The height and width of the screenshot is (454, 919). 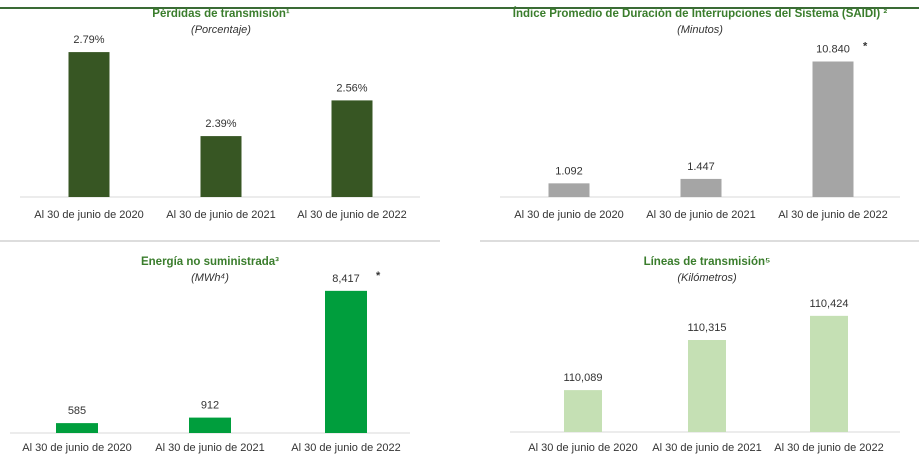 I want to click on value-label: 585, so click(x=77, y=411).